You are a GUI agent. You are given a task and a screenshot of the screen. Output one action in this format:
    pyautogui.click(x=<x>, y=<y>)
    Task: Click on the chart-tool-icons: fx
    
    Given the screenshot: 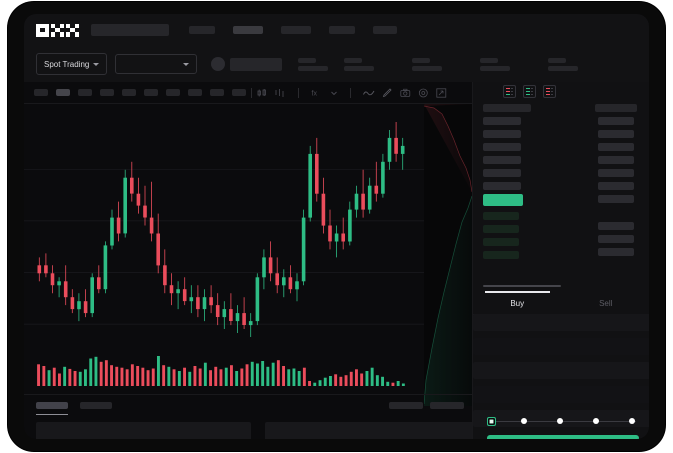 What is the action you would take?
    pyautogui.click(x=352, y=92)
    